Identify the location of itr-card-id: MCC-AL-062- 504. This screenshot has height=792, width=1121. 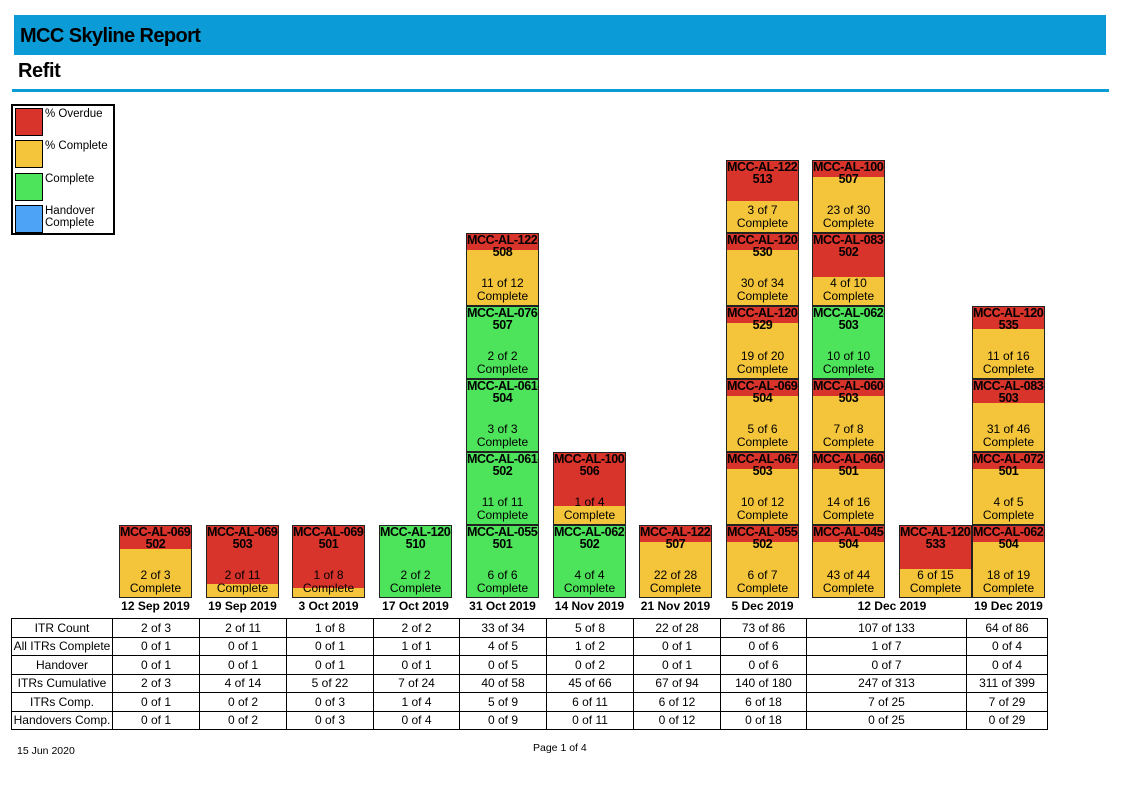
(1009, 538).